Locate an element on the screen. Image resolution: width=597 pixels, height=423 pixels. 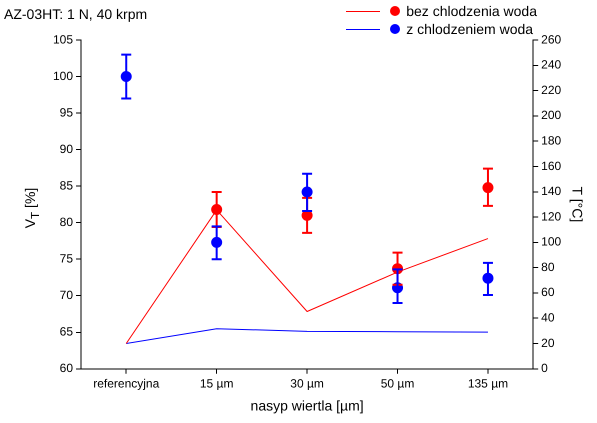
y2-tick-label: 240 is located at coordinates (551, 65).